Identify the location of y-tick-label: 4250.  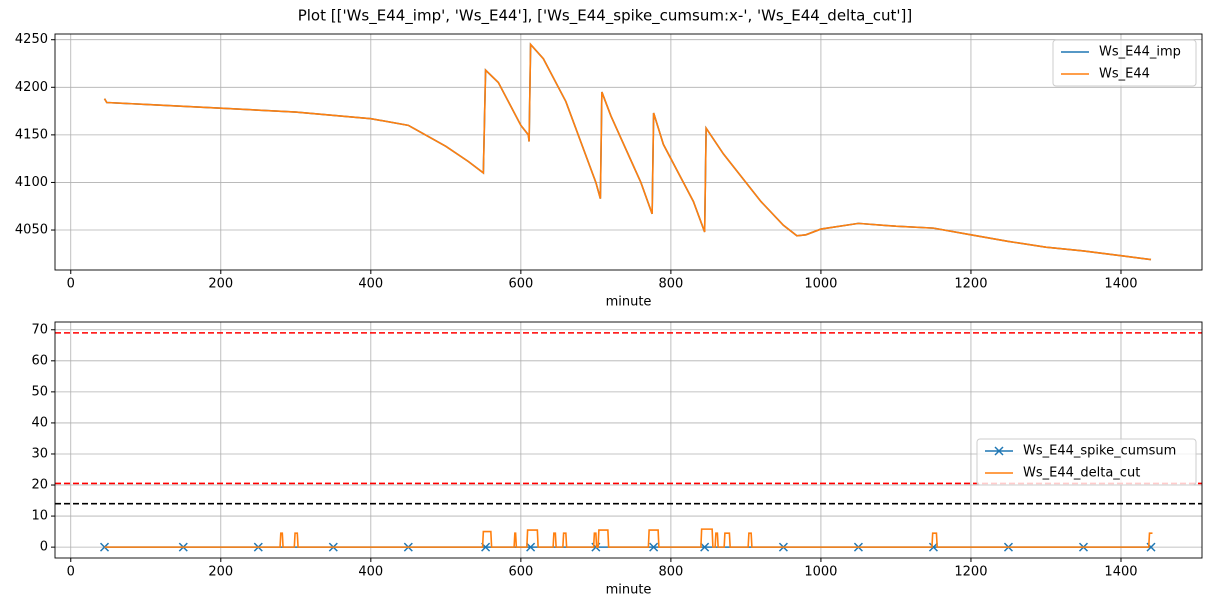
(31, 39).